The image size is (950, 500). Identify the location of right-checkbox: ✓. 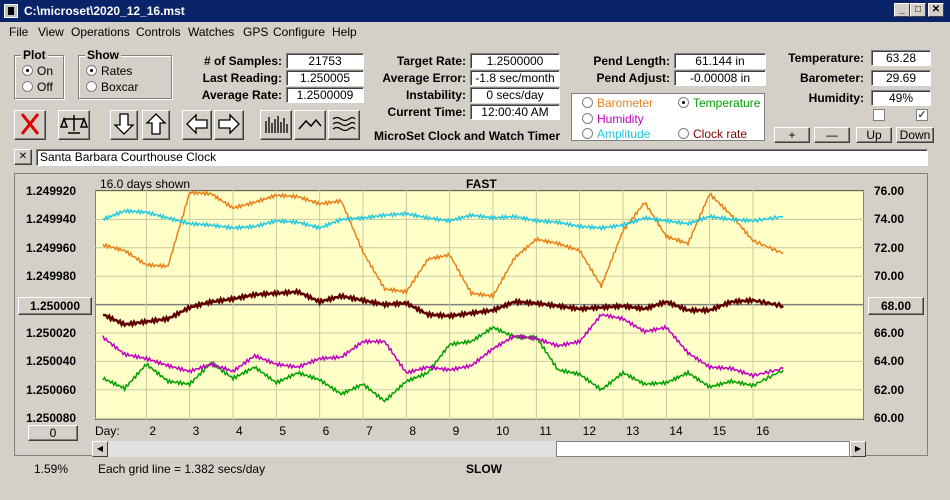
(922, 115).